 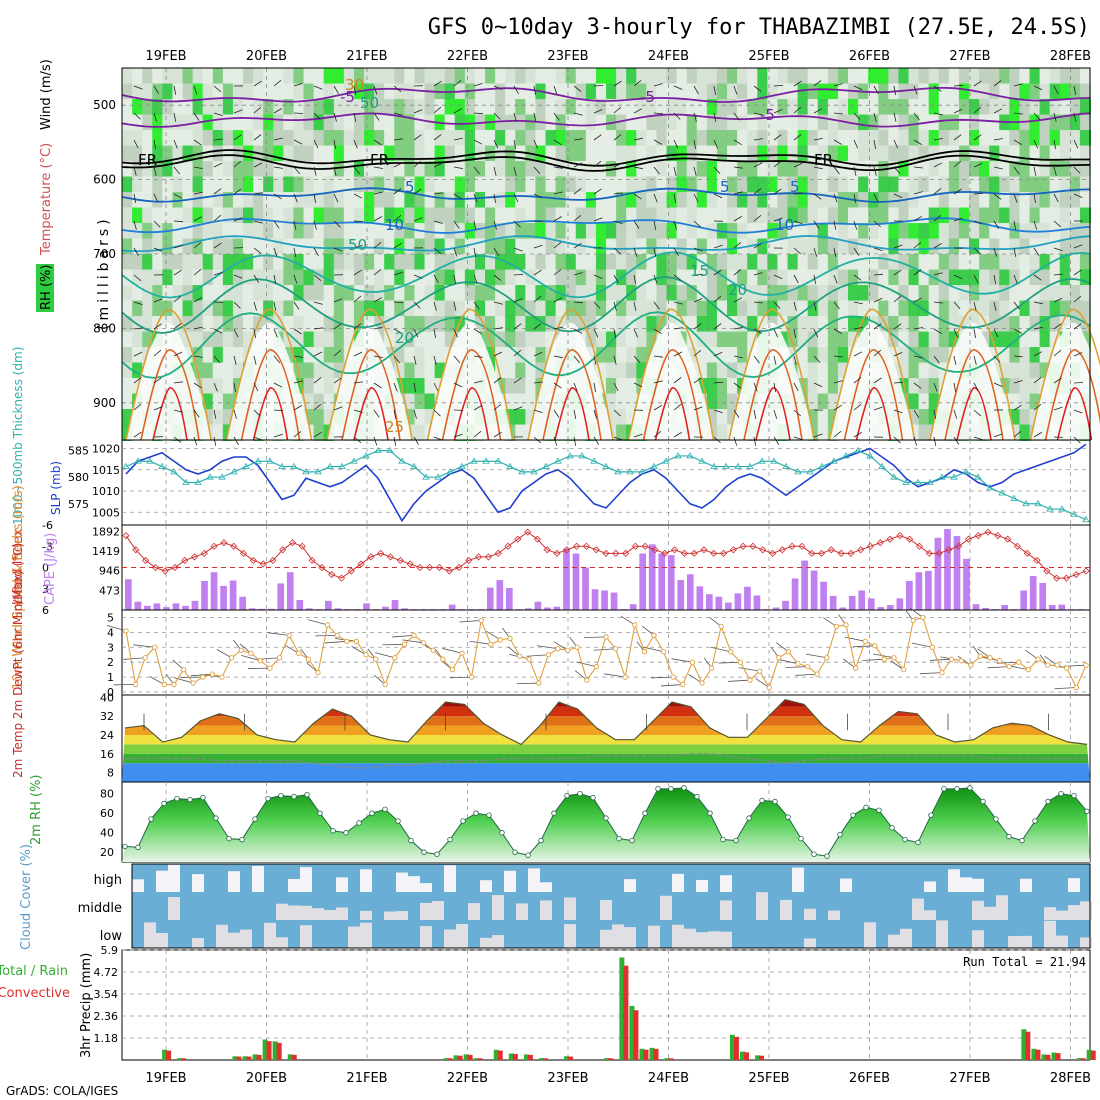 I want to click on pressure-label: (millibars), so click(x=104, y=272).